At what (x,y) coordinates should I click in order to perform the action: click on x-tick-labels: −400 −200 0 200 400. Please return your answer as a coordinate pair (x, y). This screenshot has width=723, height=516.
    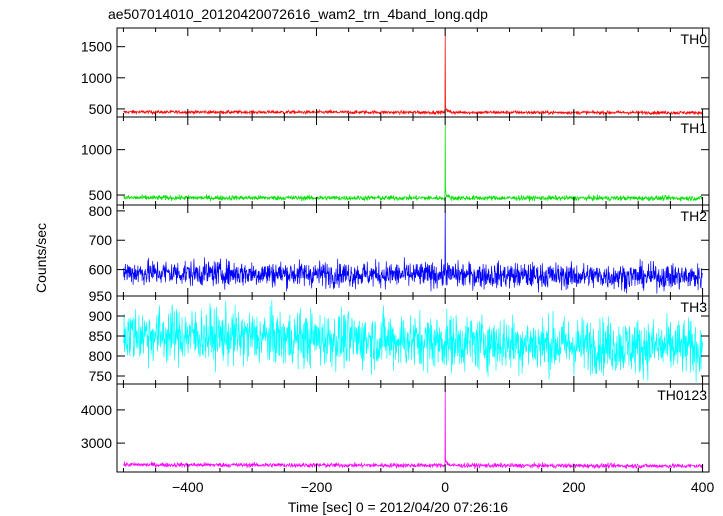
    Looking at the image, I should click on (443, 487).